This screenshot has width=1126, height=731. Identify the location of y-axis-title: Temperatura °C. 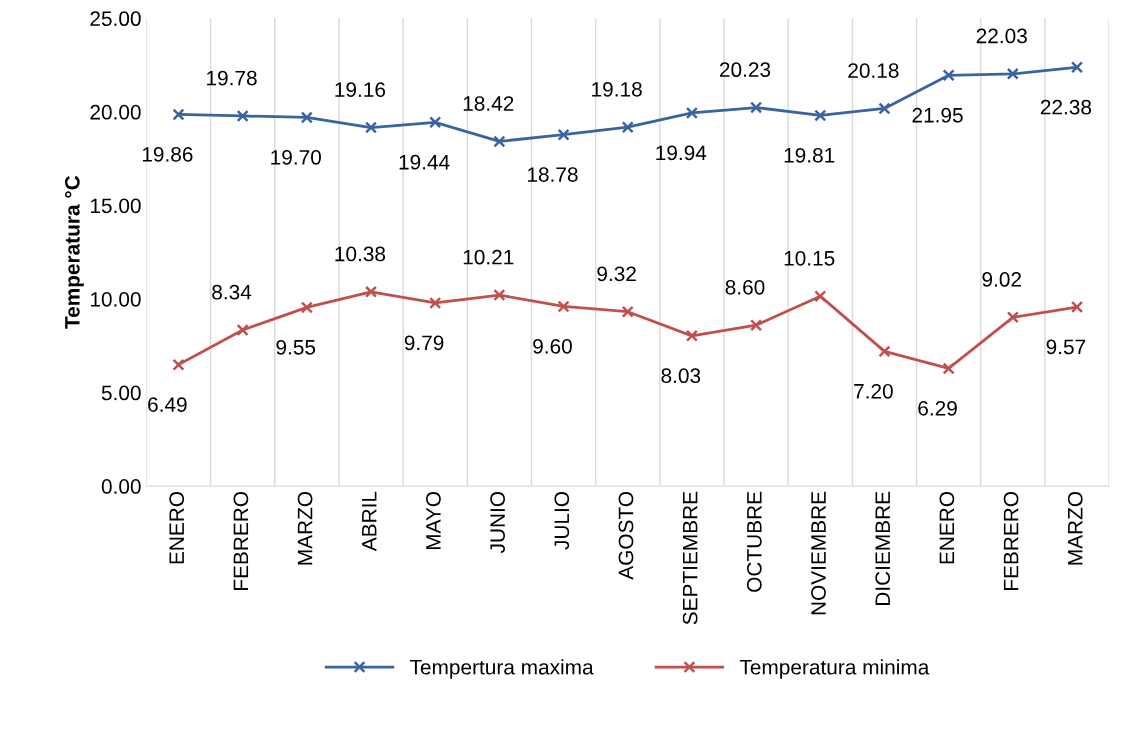
(74, 252).